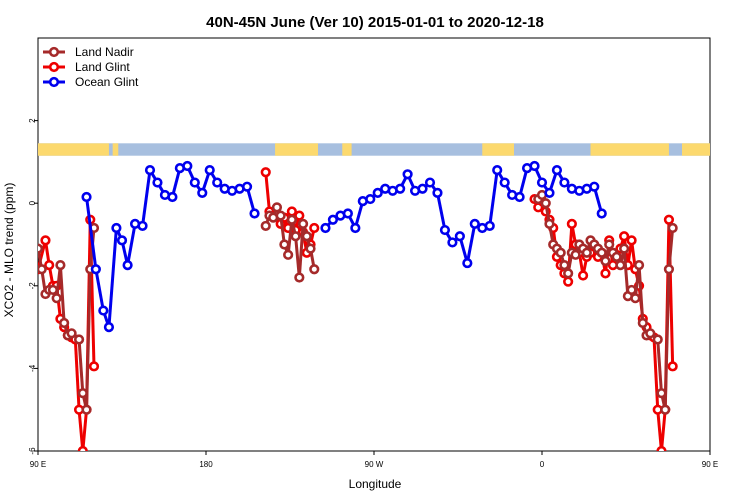  What do you see at coordinates (542, 464) in the screenshot?
I see `x-tick-label: 0` at bounding box center [542, 464].